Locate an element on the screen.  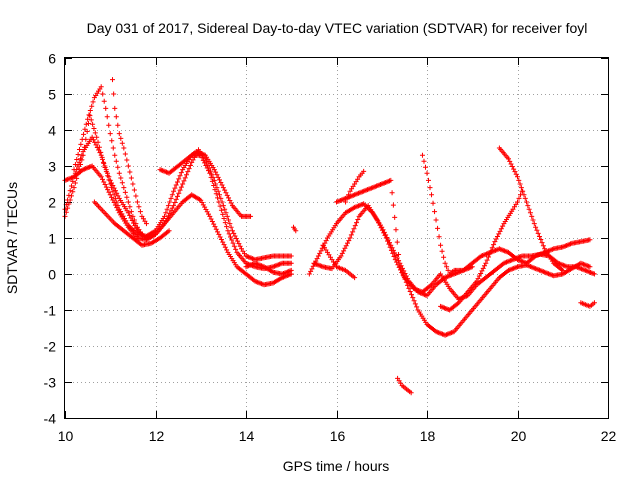
y-tick-label: -3 is located at coordinates (50, 383).